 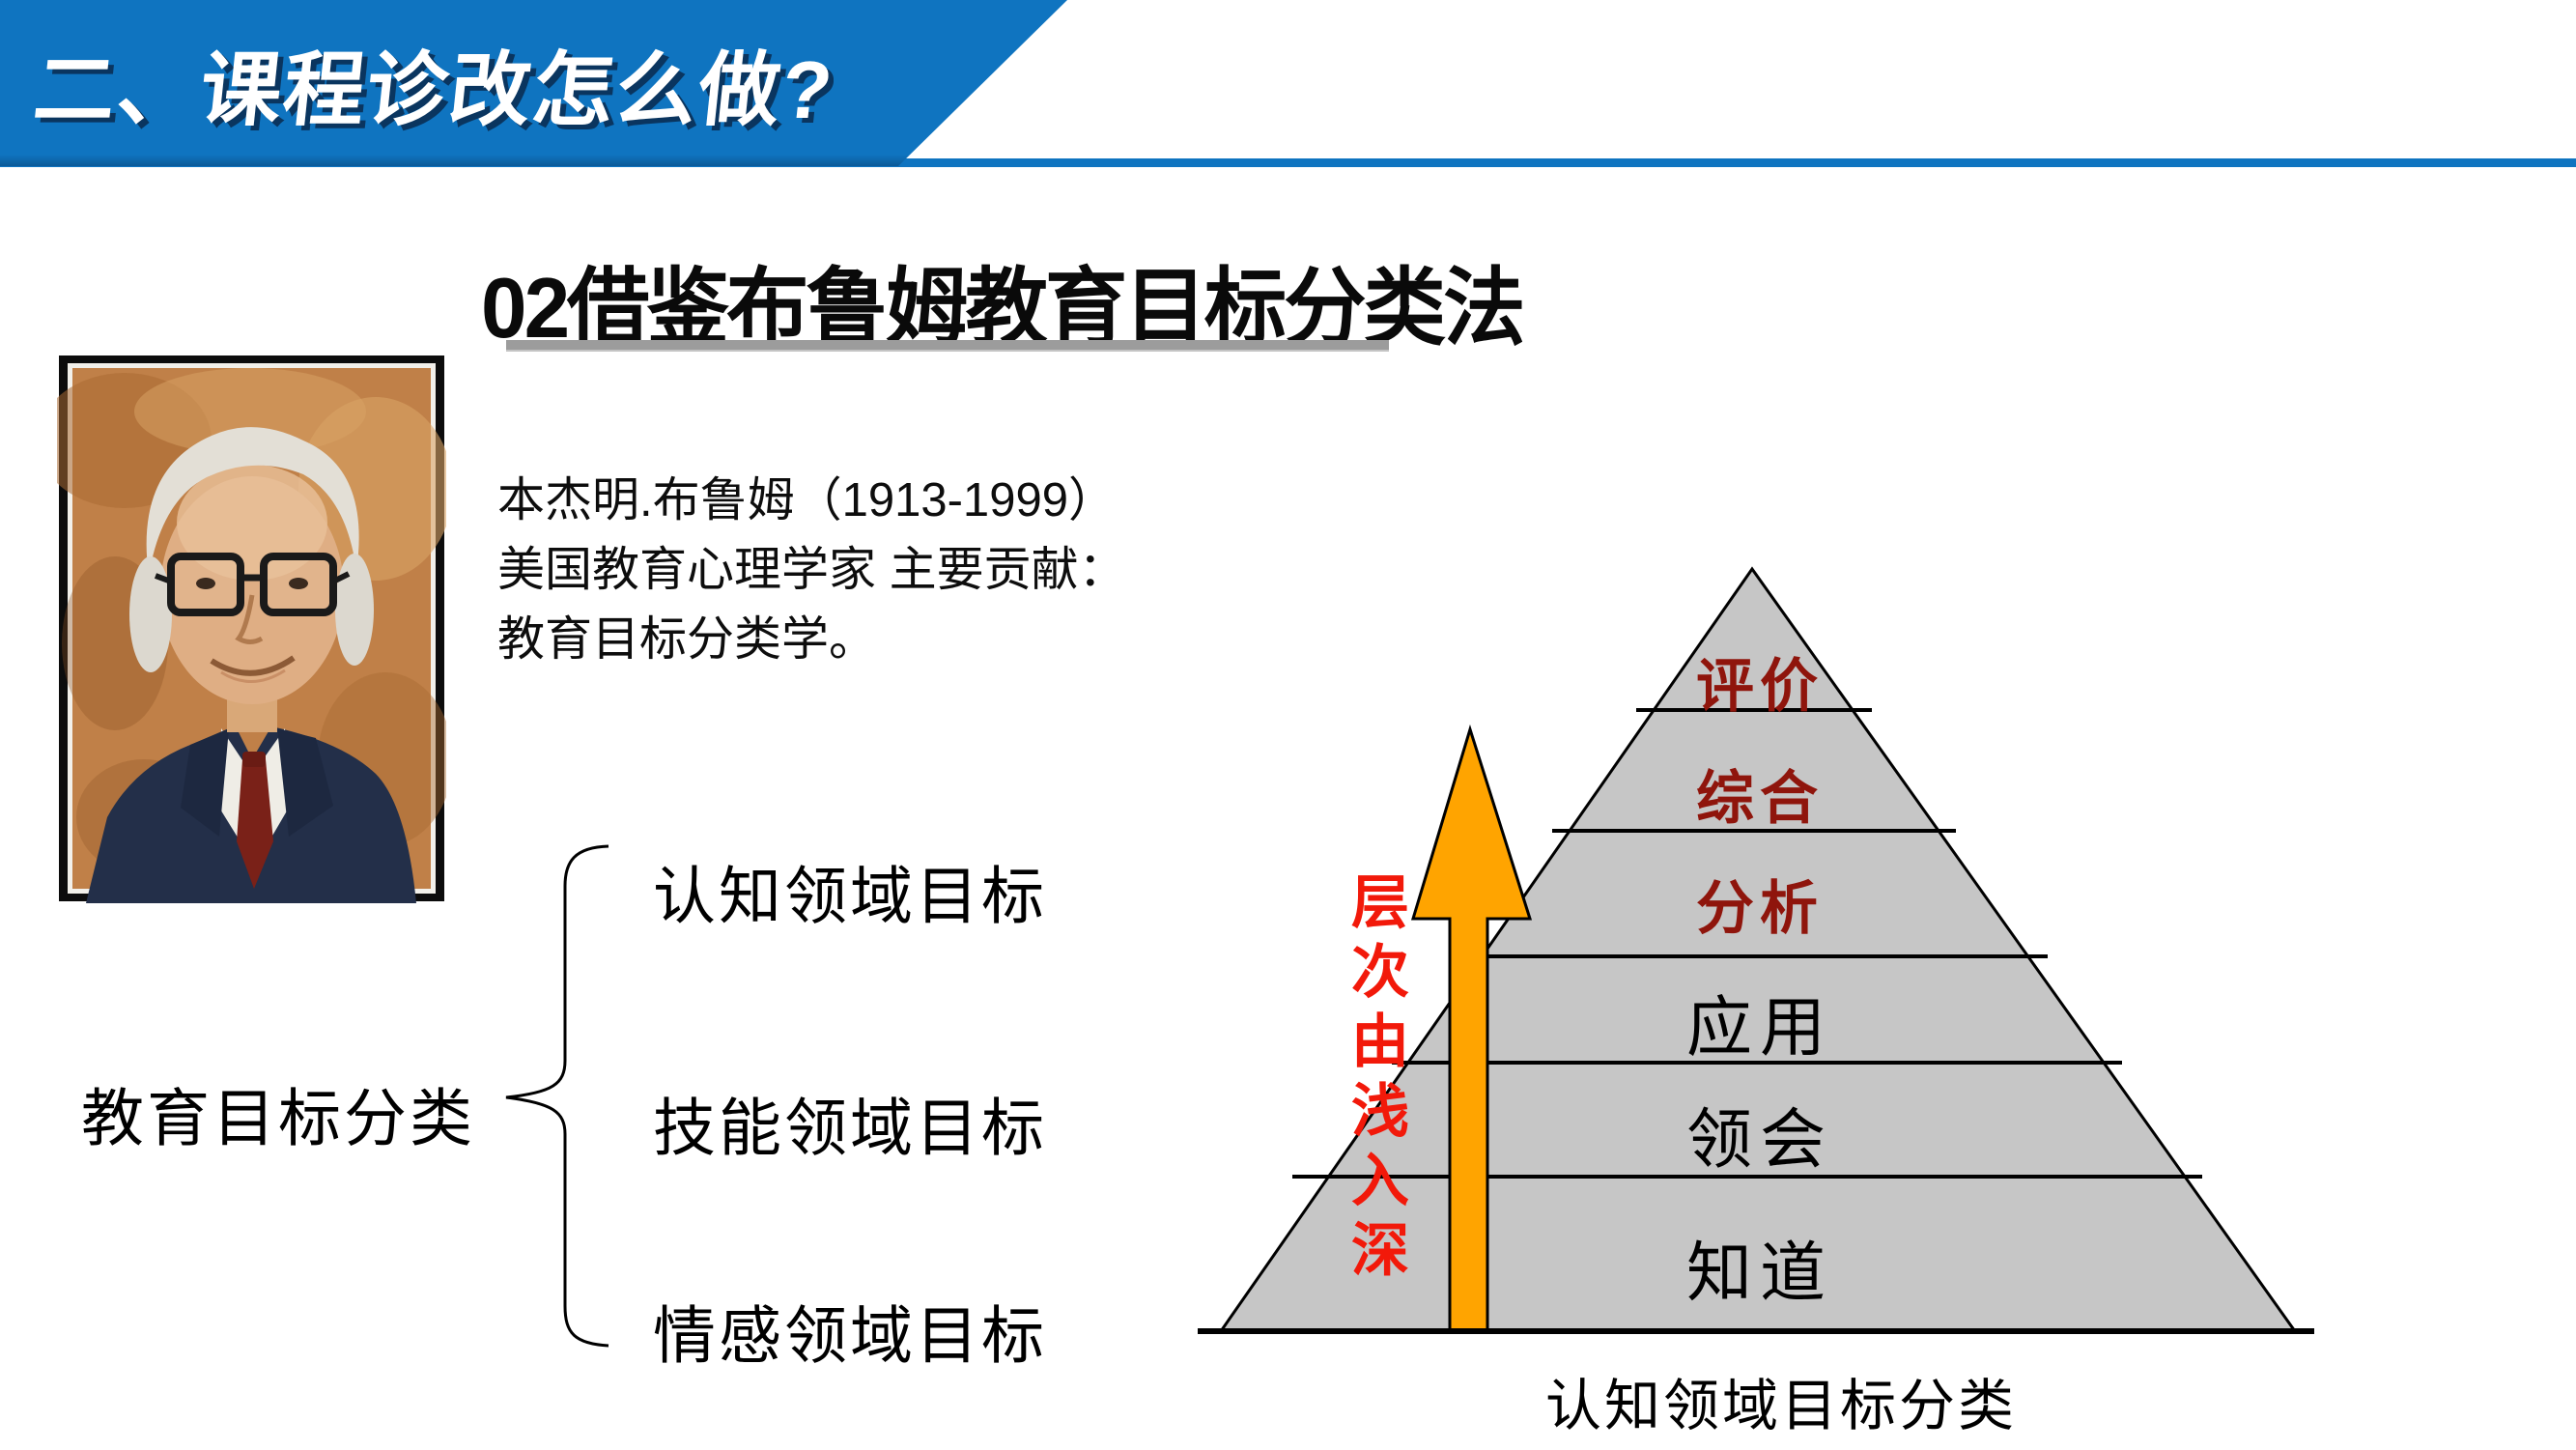 What do you see at coordinates (1759, 1028) in the screenshot?
I see `pyramid-level-application: 应用` at bounding box center [1759, 1028].